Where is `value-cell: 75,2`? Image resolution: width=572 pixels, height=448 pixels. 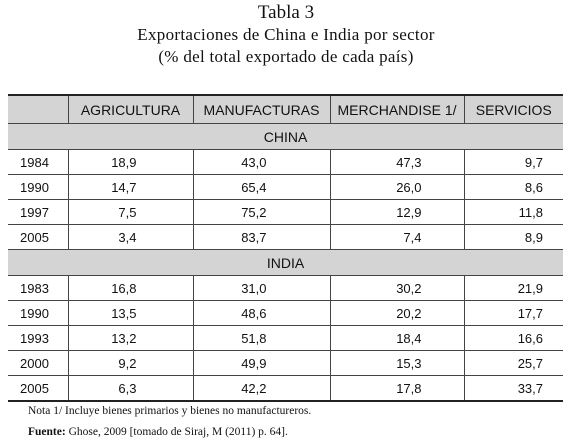
value-cell: 75,2 is located at coordinates (261, 212).